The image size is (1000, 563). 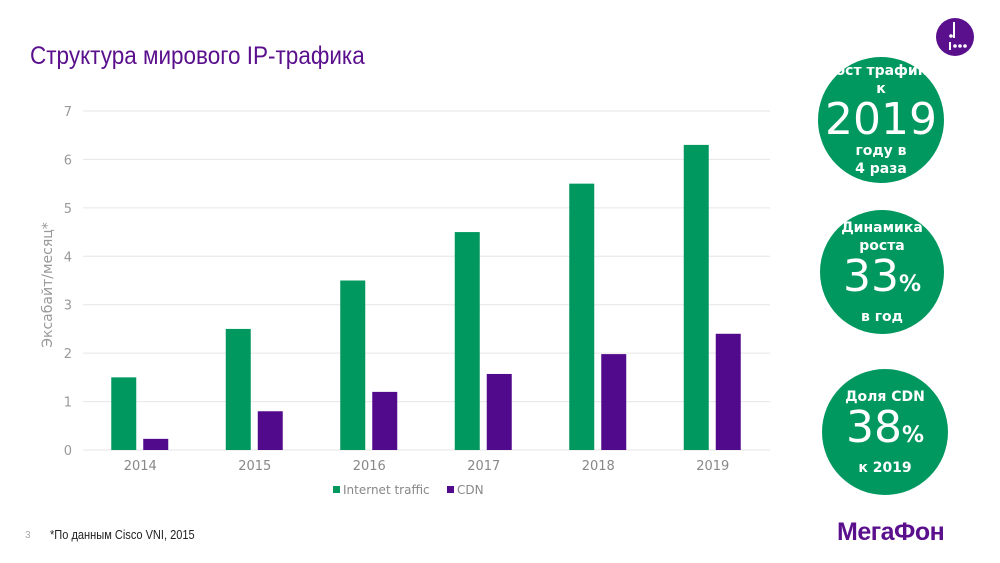 What do you see at coordinates (197, 56) in the screenshot?
I see `page-title: Структура мирового IP-трафика` at bounding box center [197, 56].